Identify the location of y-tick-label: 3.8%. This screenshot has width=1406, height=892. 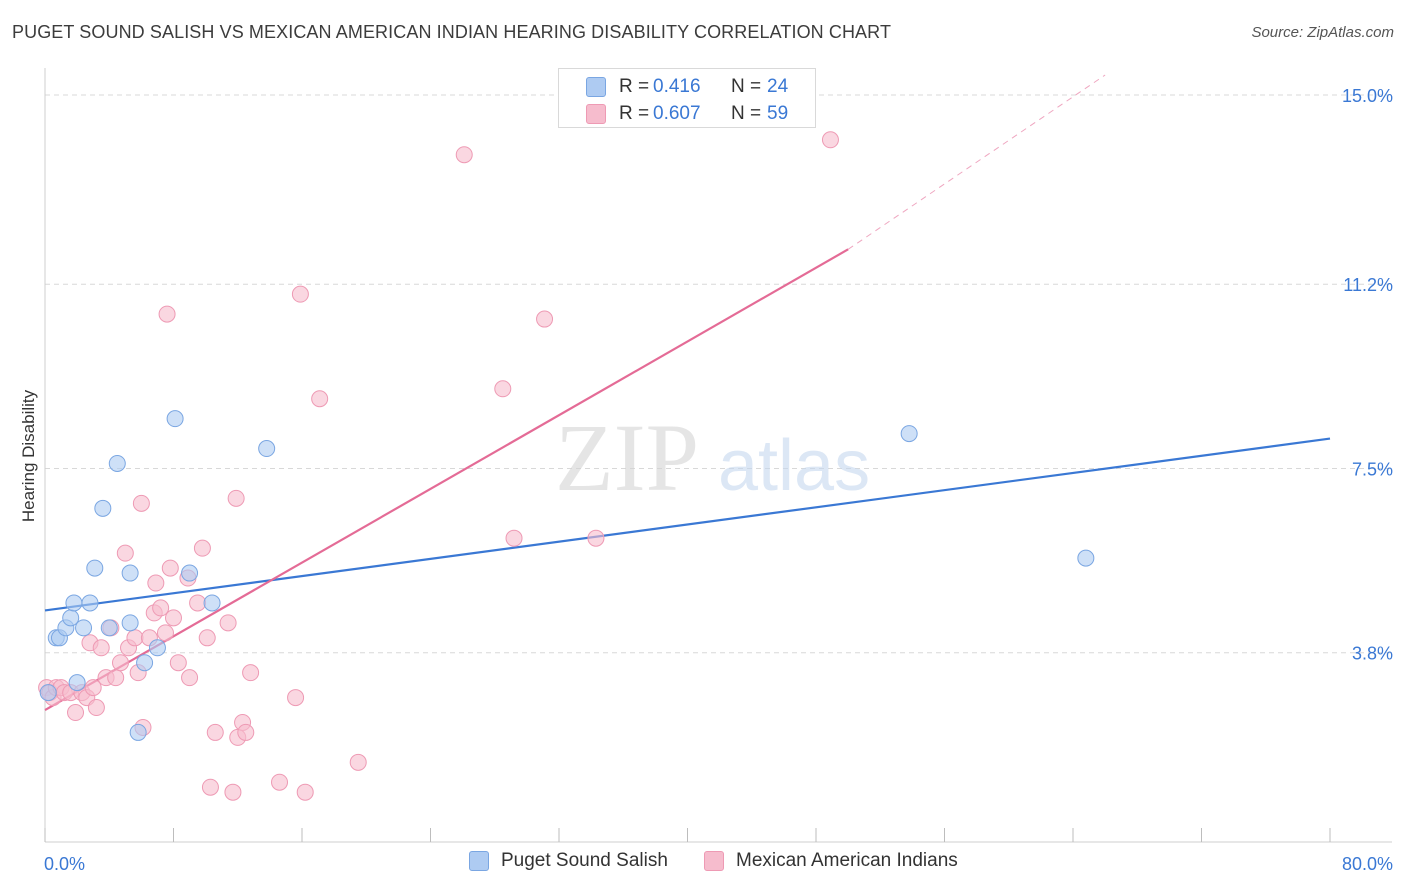
(1372, 654).